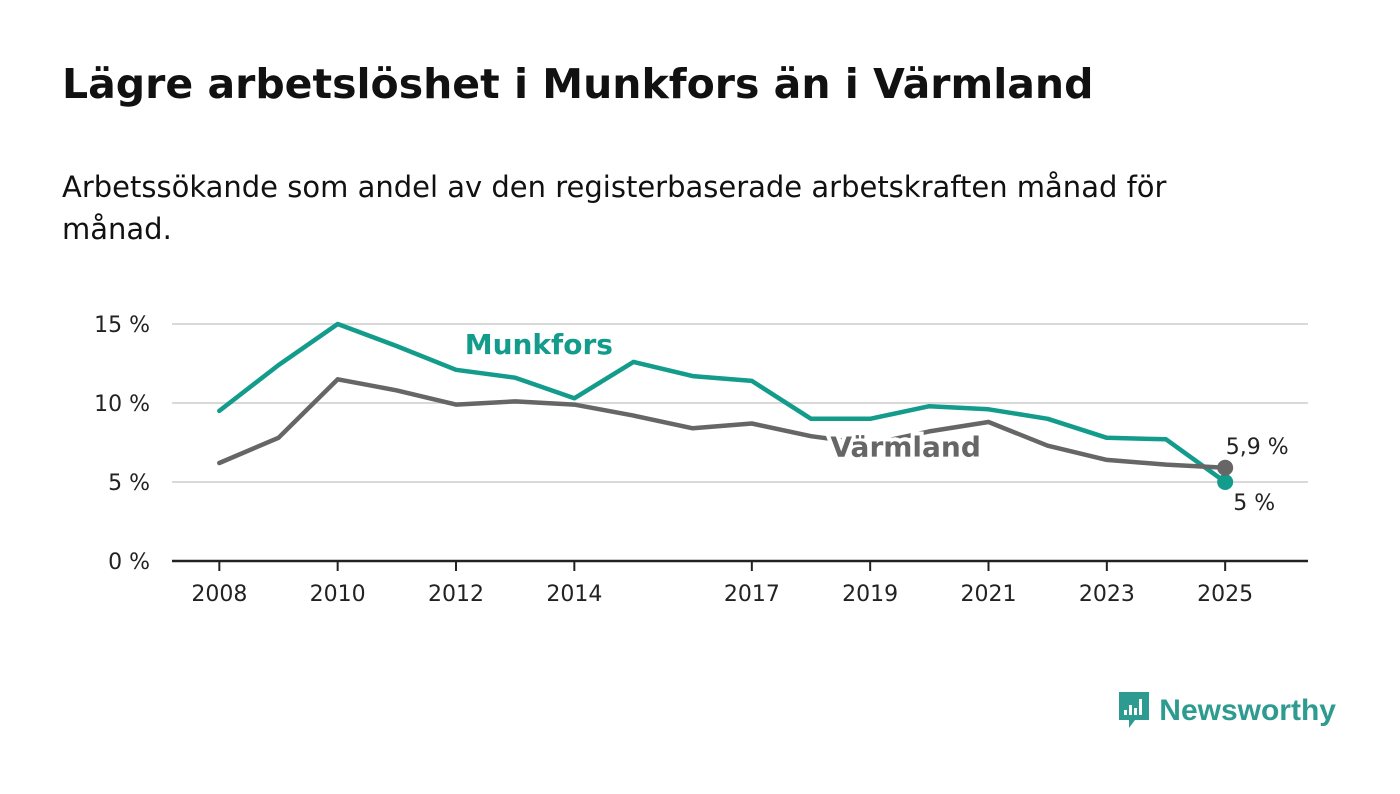 This screenshot has height=794, width=1400. Describe the element at coordinates (456, 594) in the screenshot. I see `x-tick-label: 2012` at that location.